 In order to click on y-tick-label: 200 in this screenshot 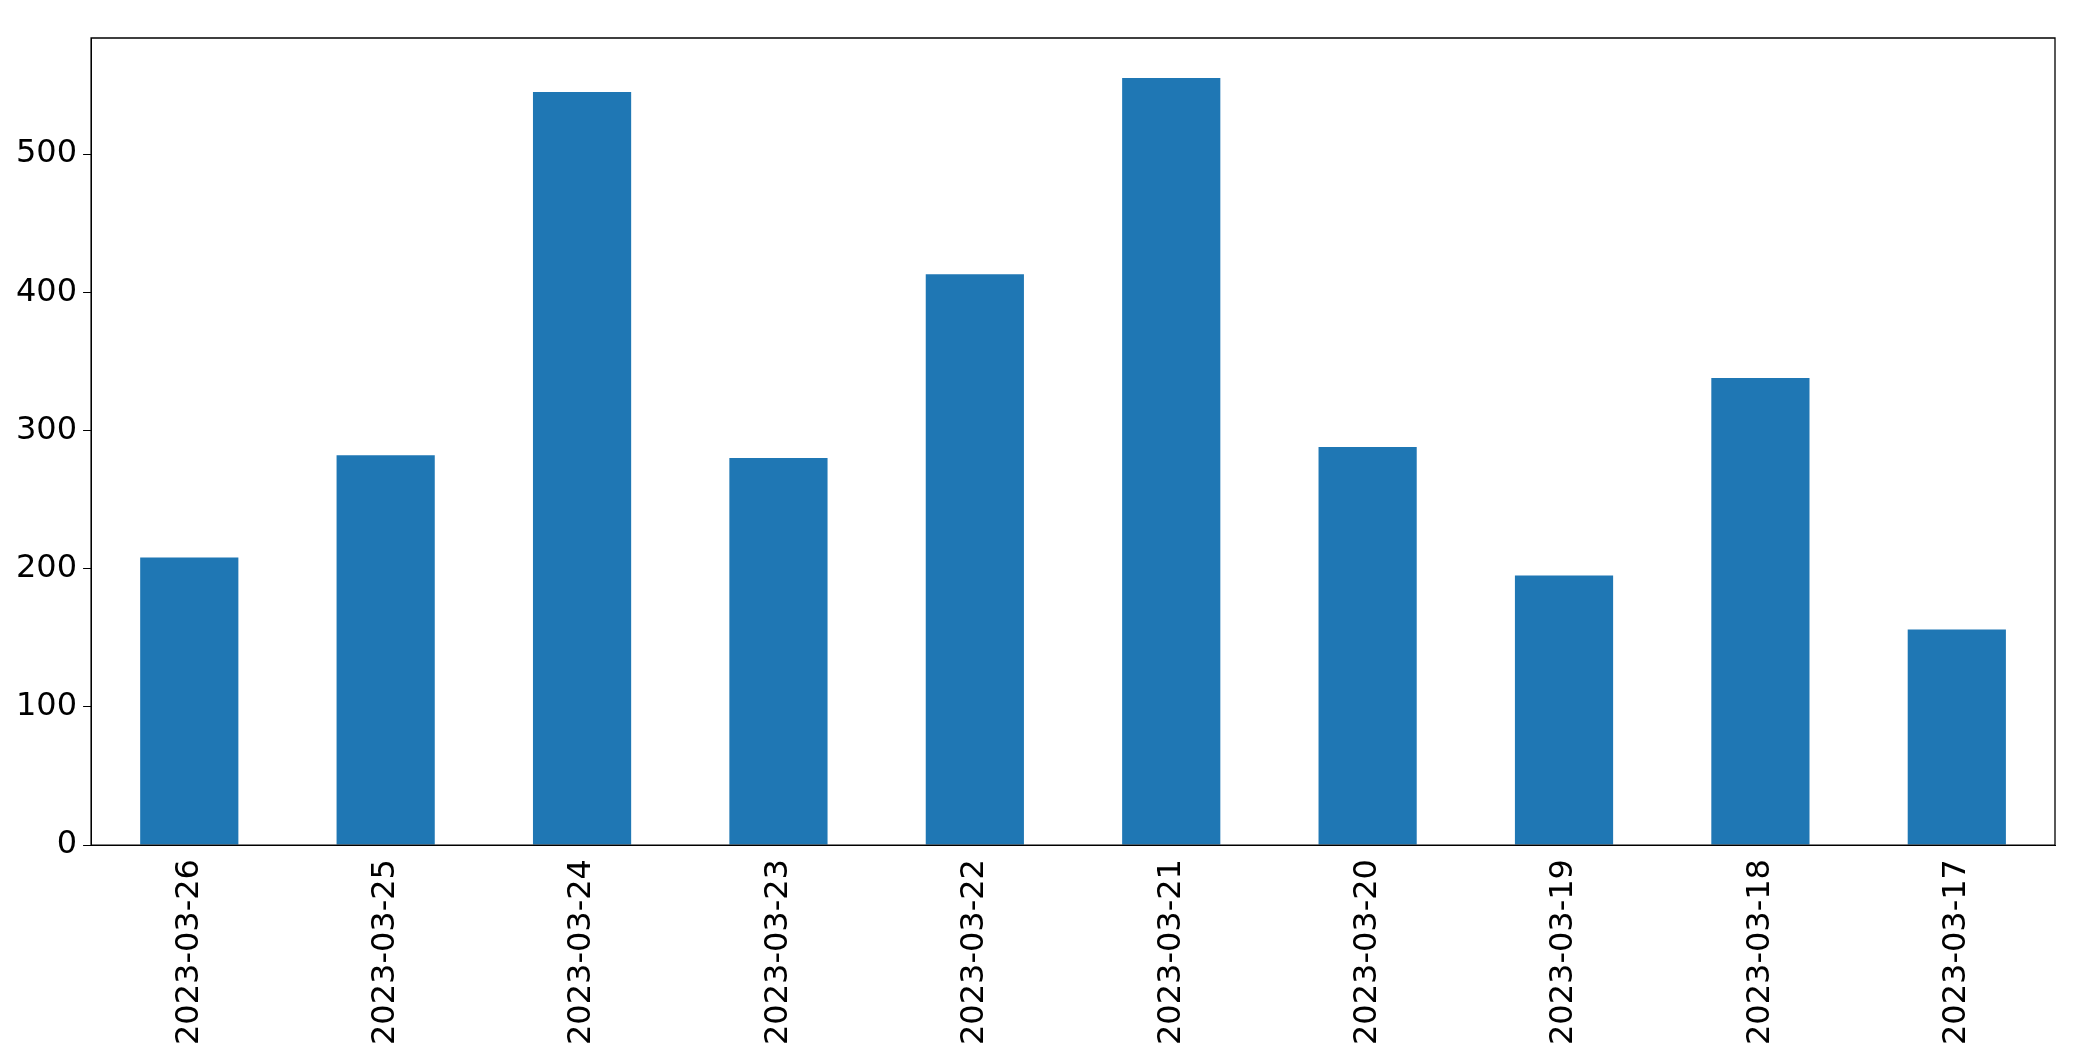, I will do `click(47, 565)`.